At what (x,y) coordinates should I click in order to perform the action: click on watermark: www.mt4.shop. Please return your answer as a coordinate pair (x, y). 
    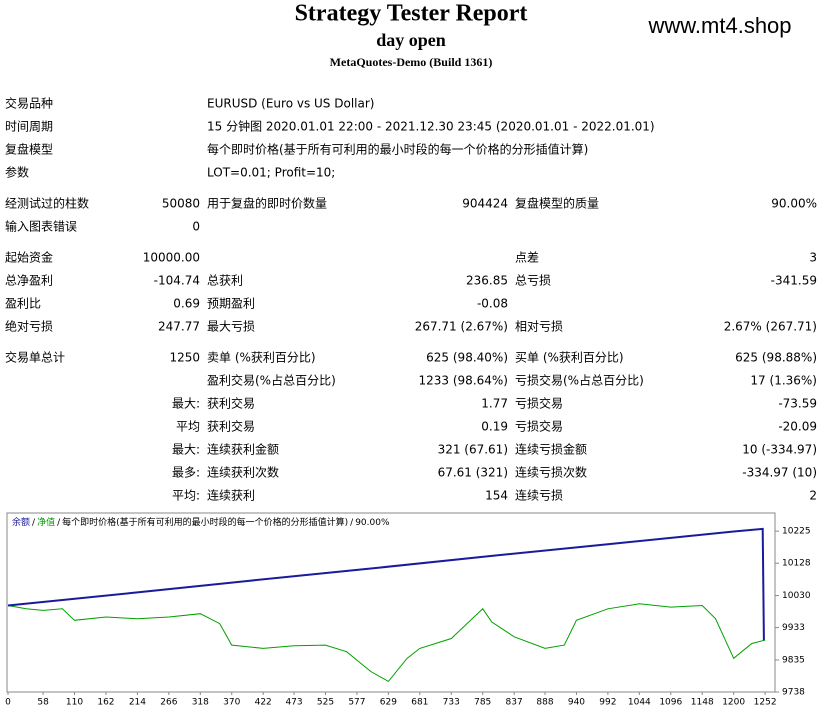
    Looking at the image, I should click on (719, 25).